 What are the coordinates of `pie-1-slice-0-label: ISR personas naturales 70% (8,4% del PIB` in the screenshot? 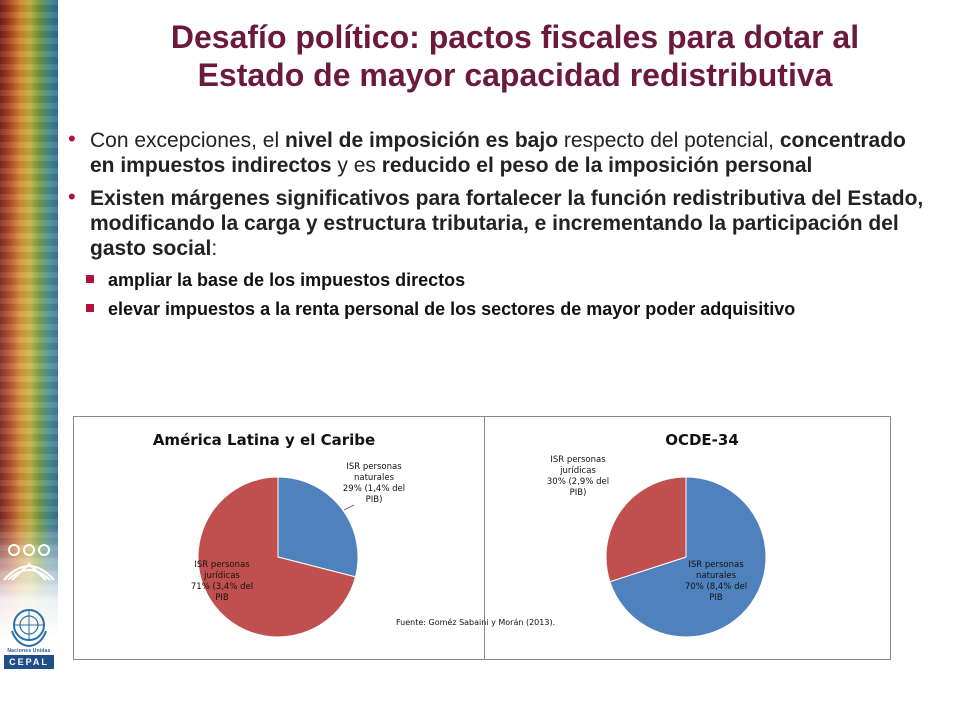 It's located at (716, 581).